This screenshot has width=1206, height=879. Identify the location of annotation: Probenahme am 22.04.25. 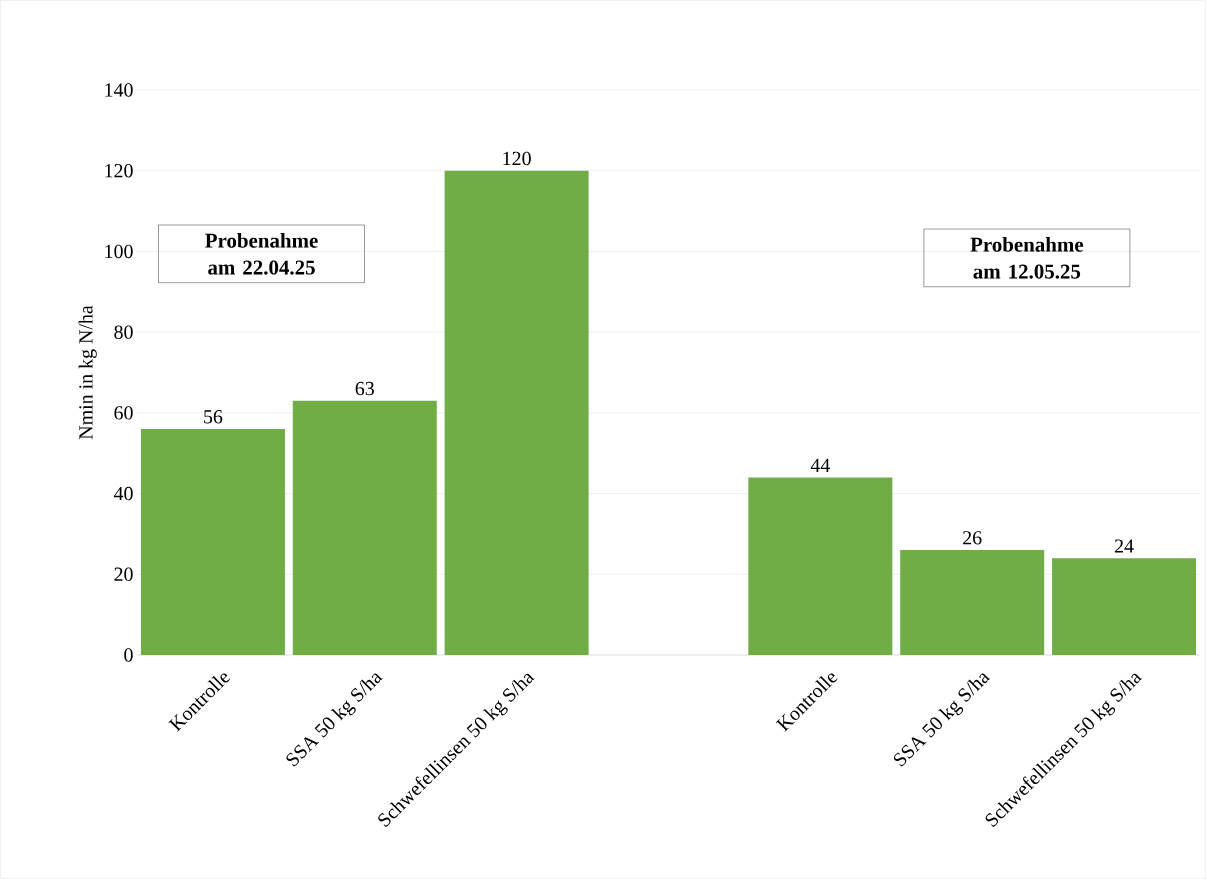
(261, 253).